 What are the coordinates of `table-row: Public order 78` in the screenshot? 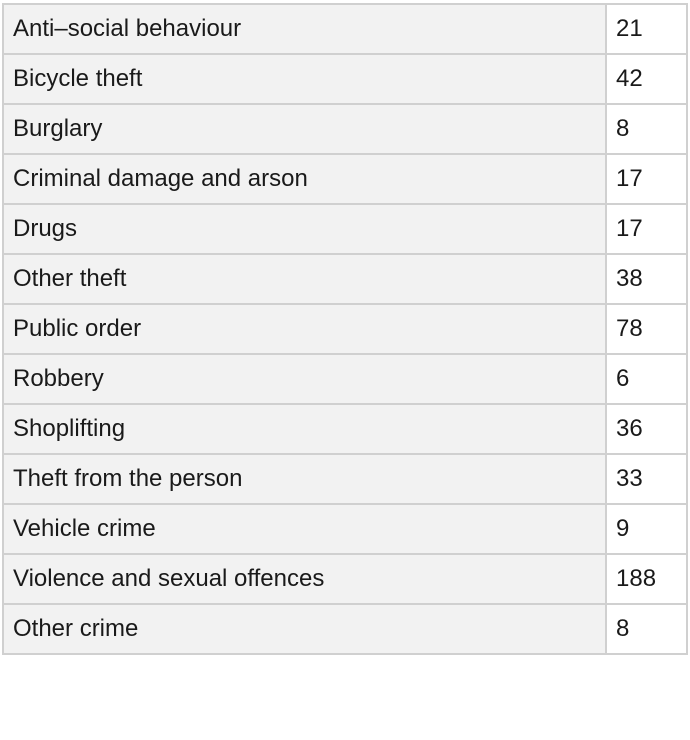 It's located at (345, 329).